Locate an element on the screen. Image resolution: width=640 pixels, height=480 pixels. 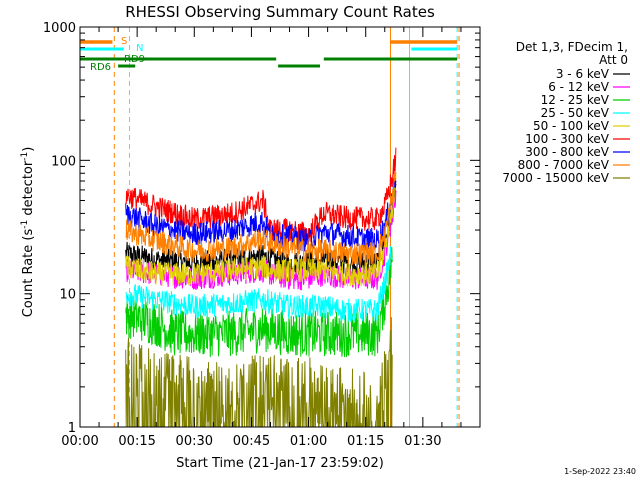
x-tick-label: 00:00 is located at coordinates (79, 441).